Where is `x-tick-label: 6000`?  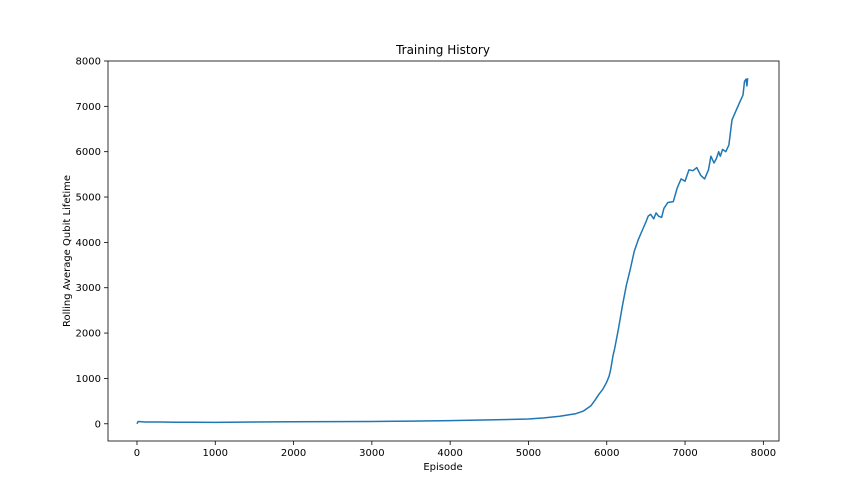
x-tick-label: 6000 is located at coordinates (606, 453).